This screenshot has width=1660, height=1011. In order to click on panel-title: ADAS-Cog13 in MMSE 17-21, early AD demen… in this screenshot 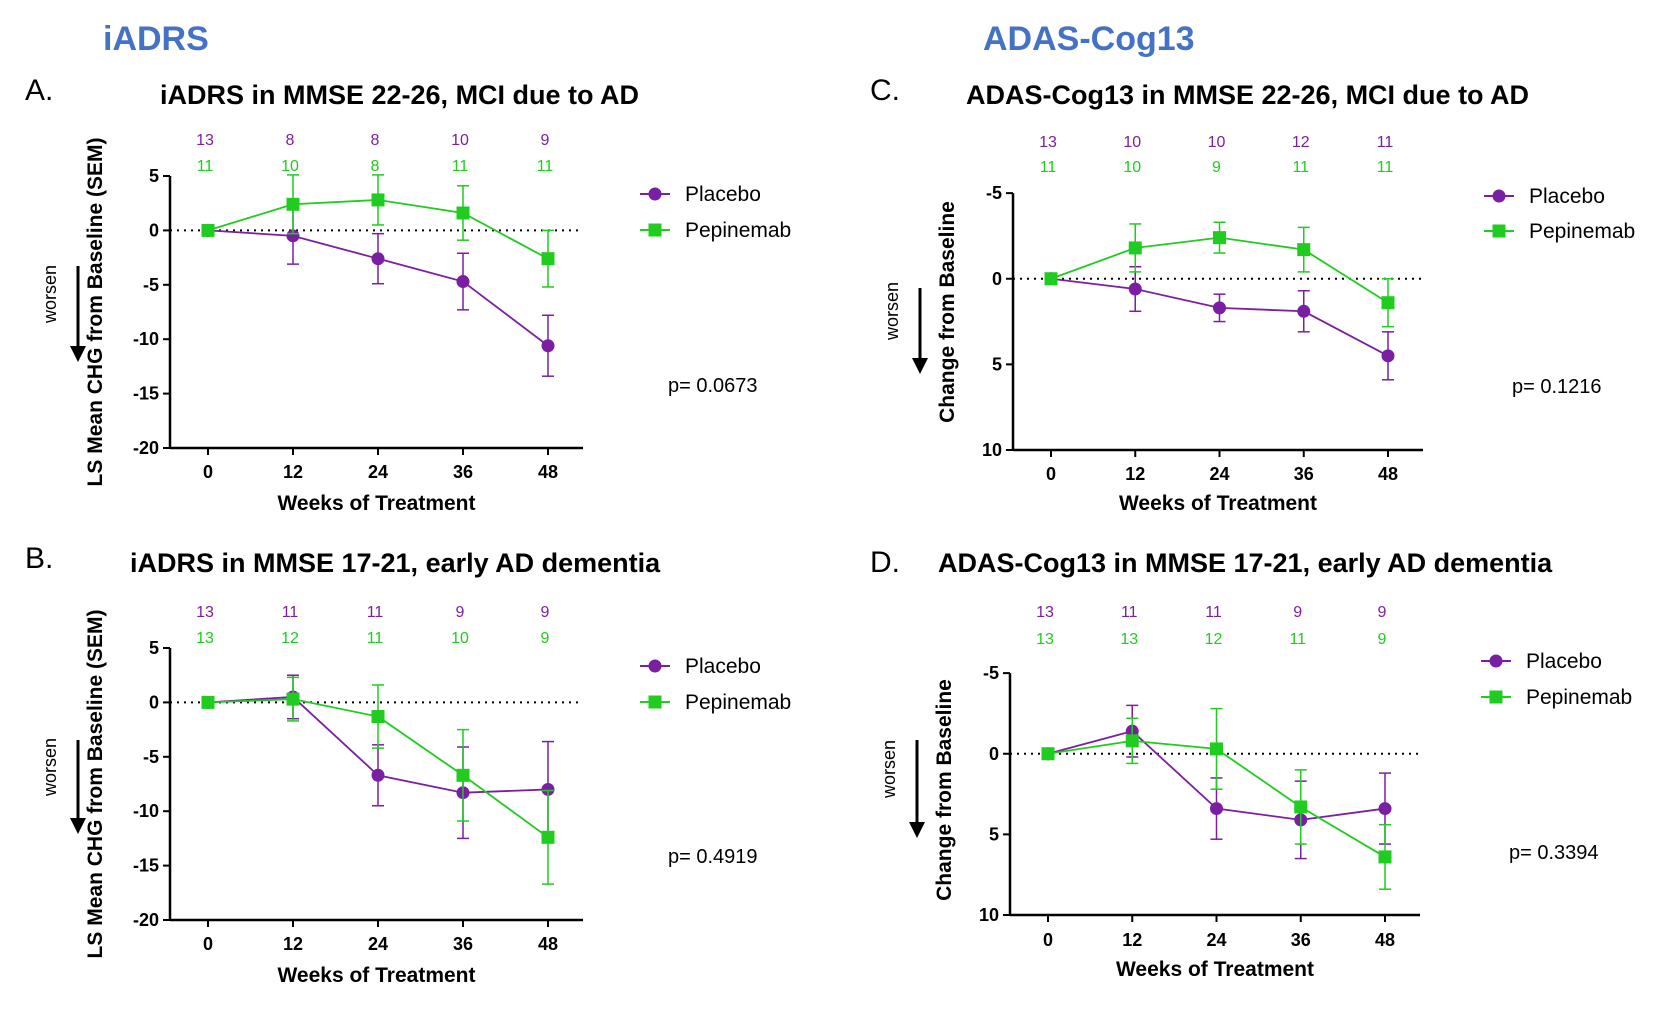, I will do `click(1245, 563)`.